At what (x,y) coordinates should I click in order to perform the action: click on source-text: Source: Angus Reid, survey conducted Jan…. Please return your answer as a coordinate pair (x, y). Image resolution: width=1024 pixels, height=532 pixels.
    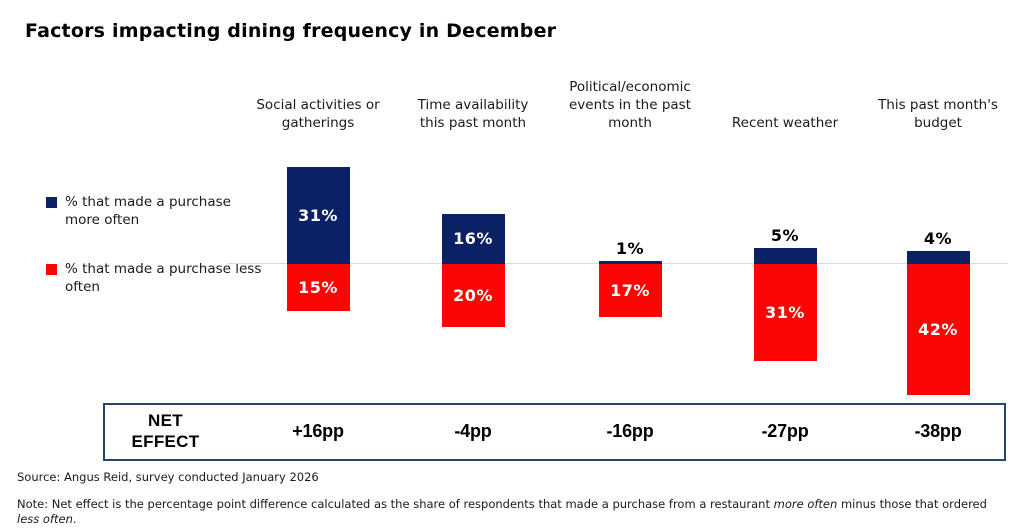
    Looking at the image, I should click on (168, 477).